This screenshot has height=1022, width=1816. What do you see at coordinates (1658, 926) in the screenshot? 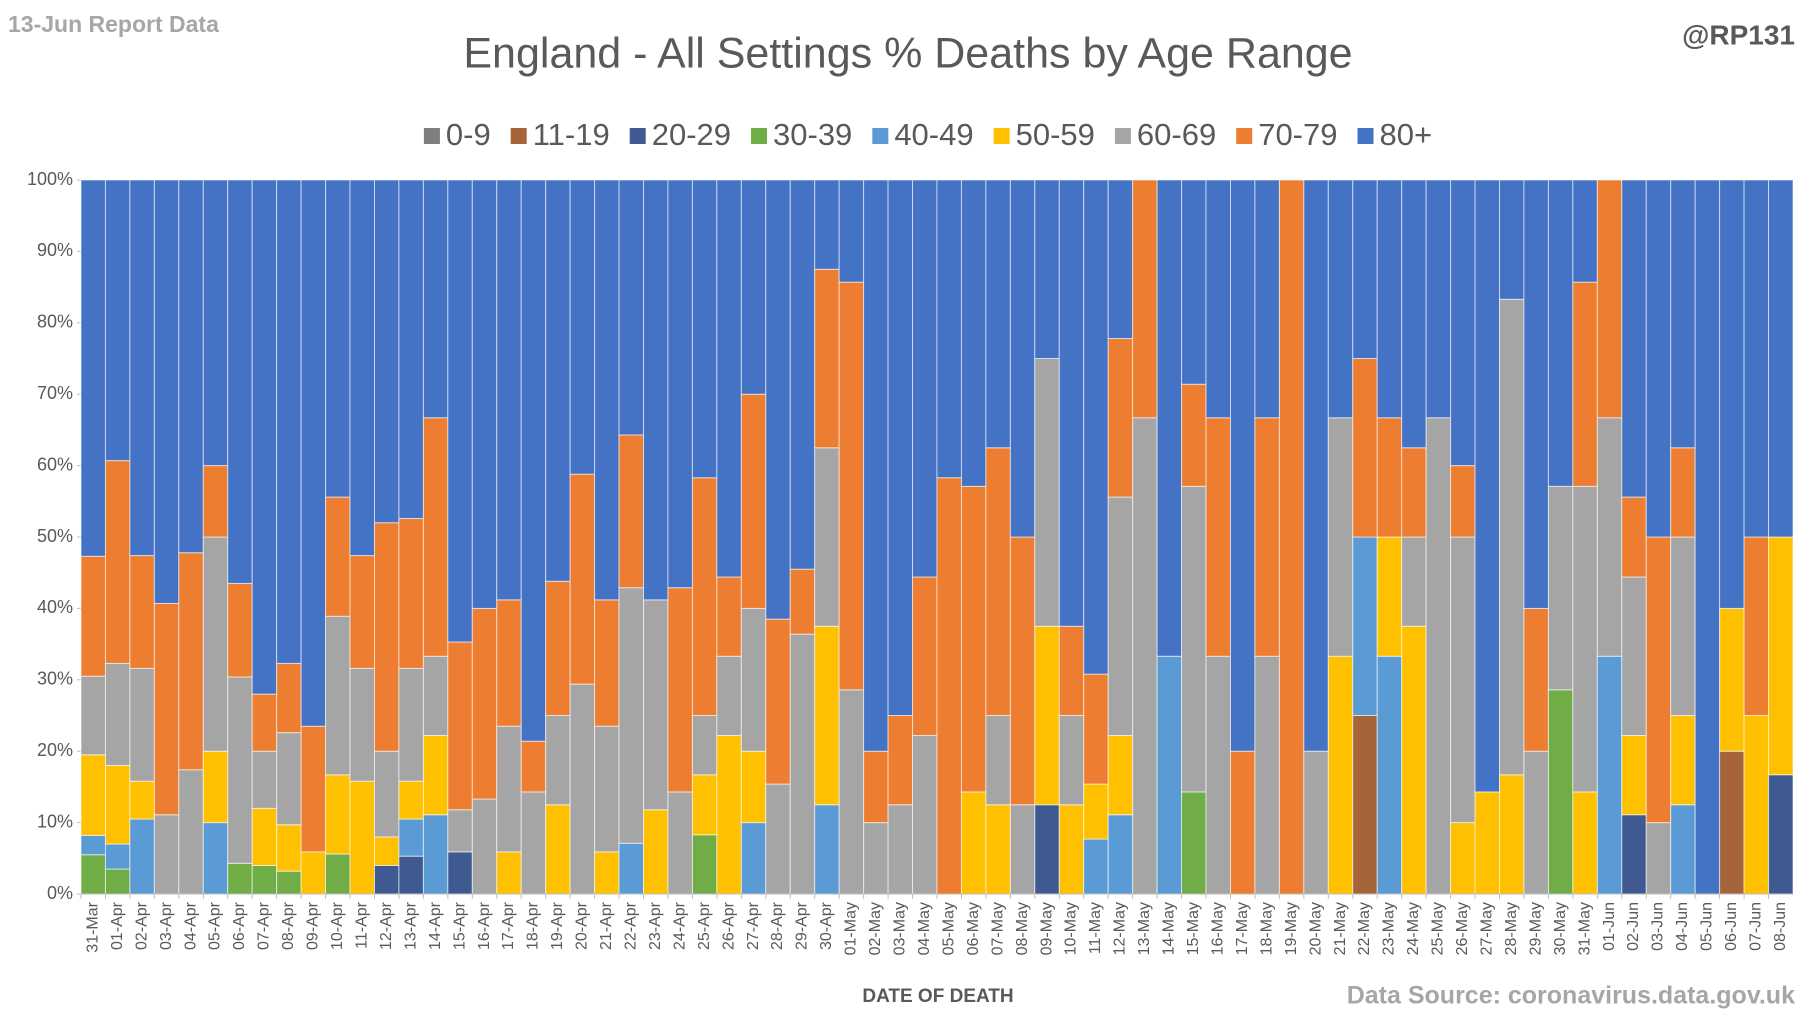
I see `x-tick-label: 03-Jun` at bounding box center [1658, 926].